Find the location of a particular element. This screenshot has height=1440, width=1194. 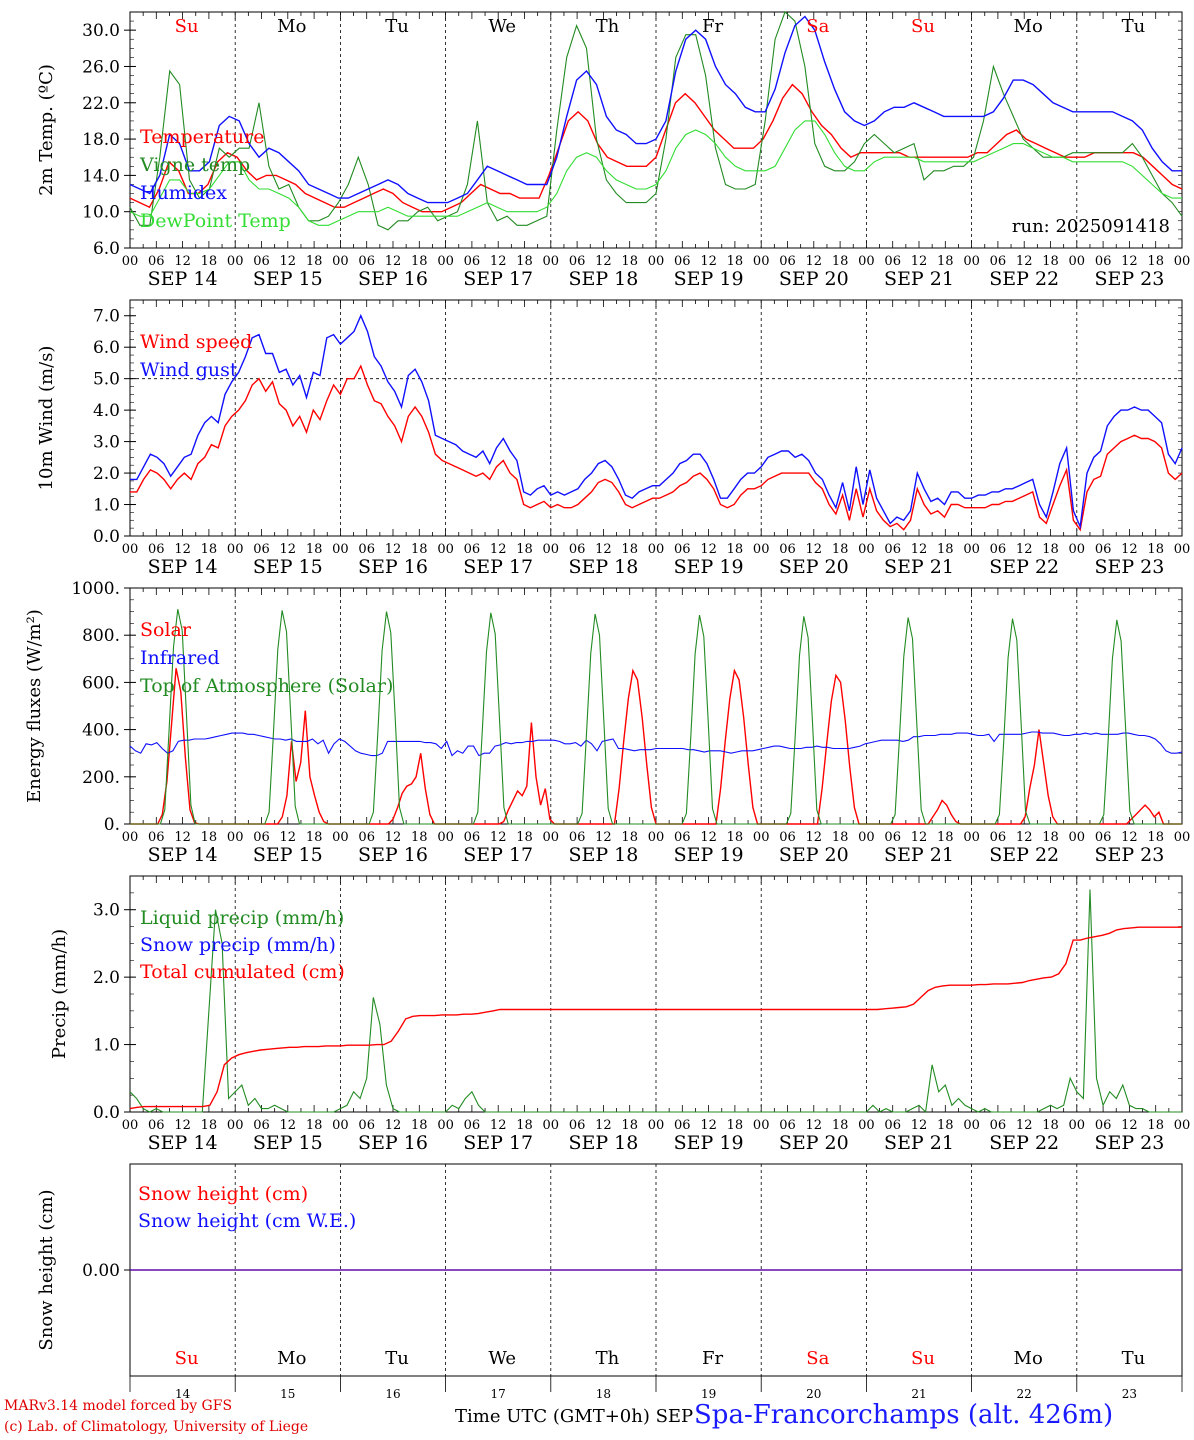

y-tick-label: 800. is located at coordinates (101, 636).